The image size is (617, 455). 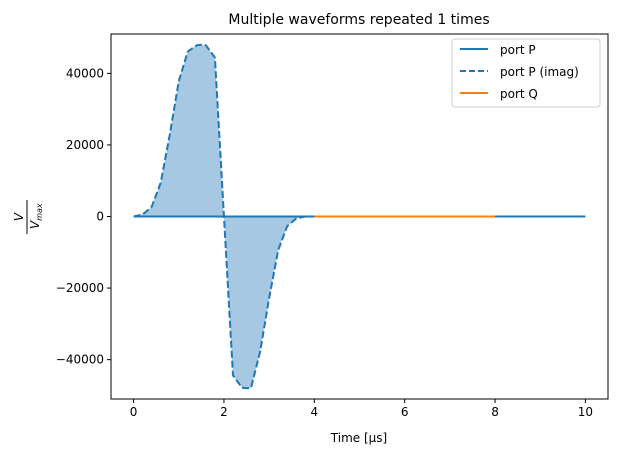 What do you see at coordinates (224, 412) in the screenshot?
I see `x-tick-label: 2` at bounding box center [224, 412].